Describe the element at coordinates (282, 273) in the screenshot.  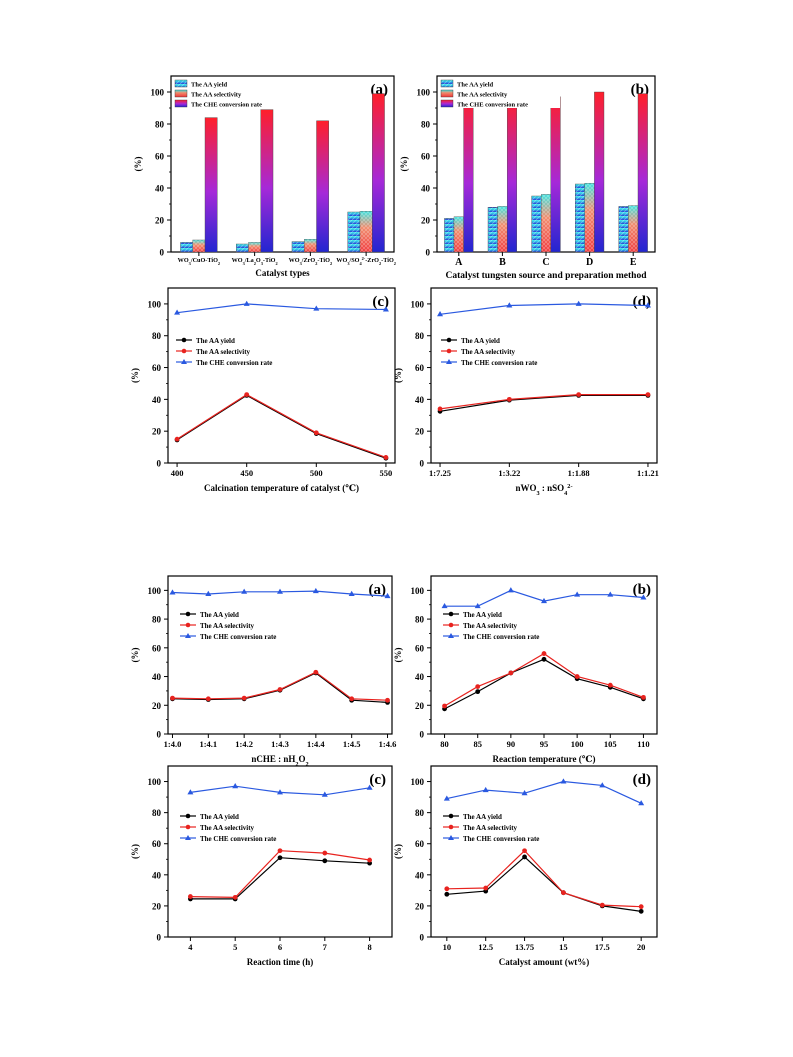
I see `x-axis-label: Catalyst types` at that location.